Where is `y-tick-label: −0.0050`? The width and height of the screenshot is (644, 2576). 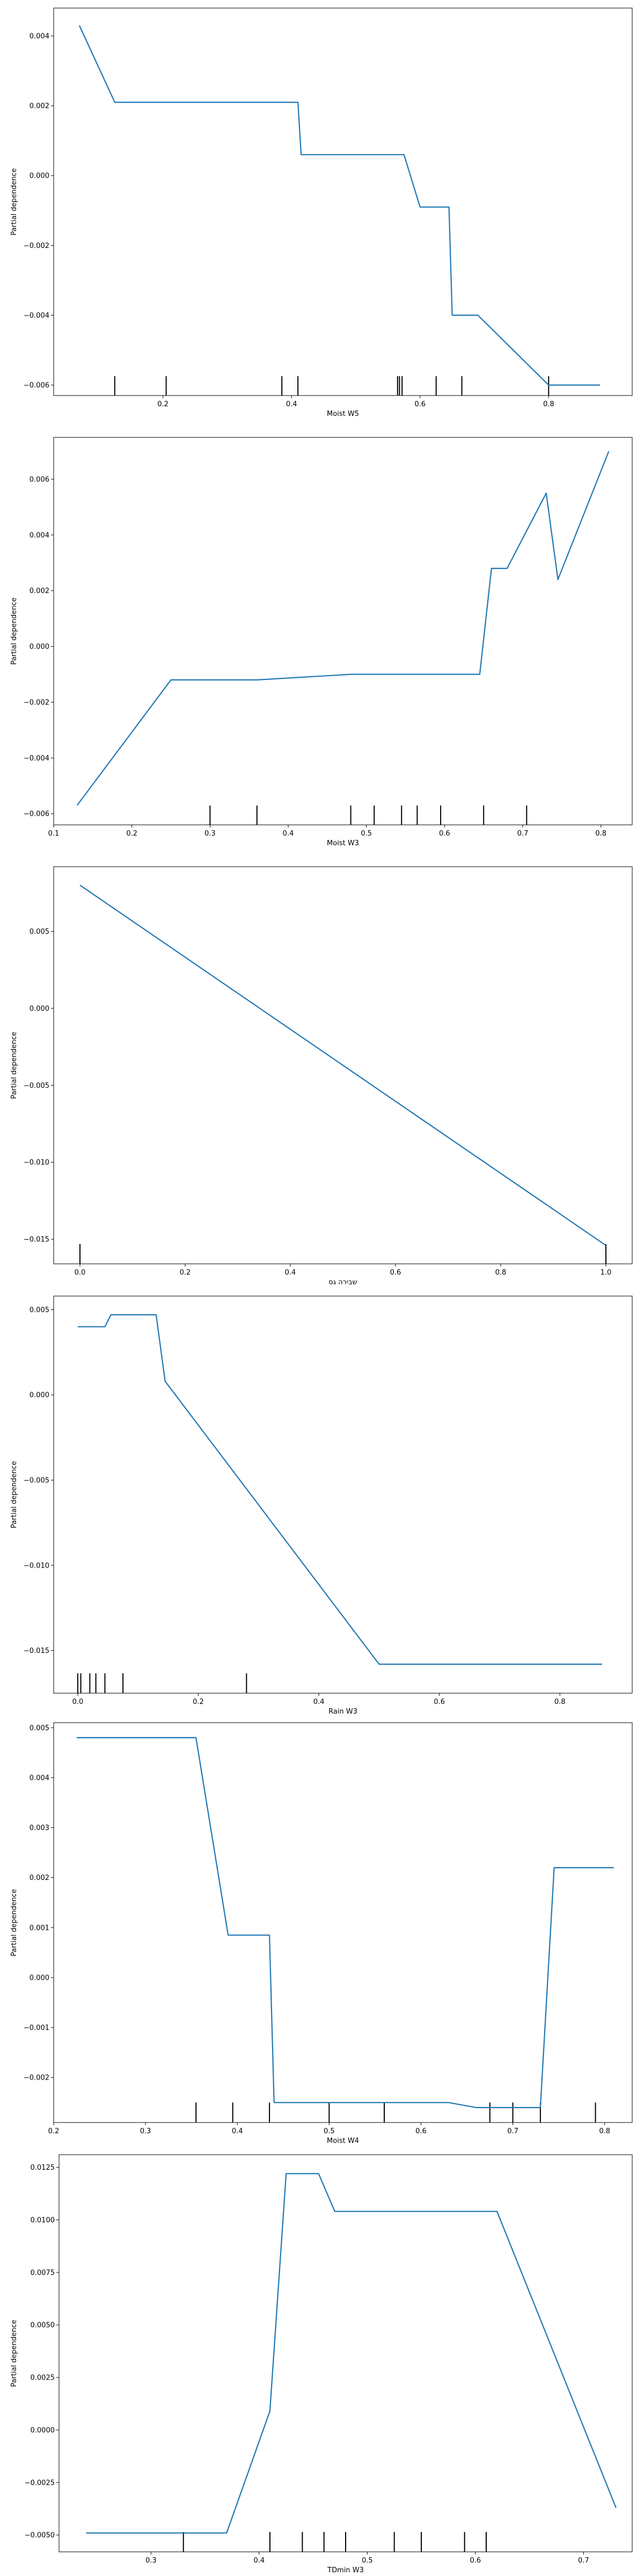
y-tick-label: −0.0050 is located at coordinates (40, 2535).